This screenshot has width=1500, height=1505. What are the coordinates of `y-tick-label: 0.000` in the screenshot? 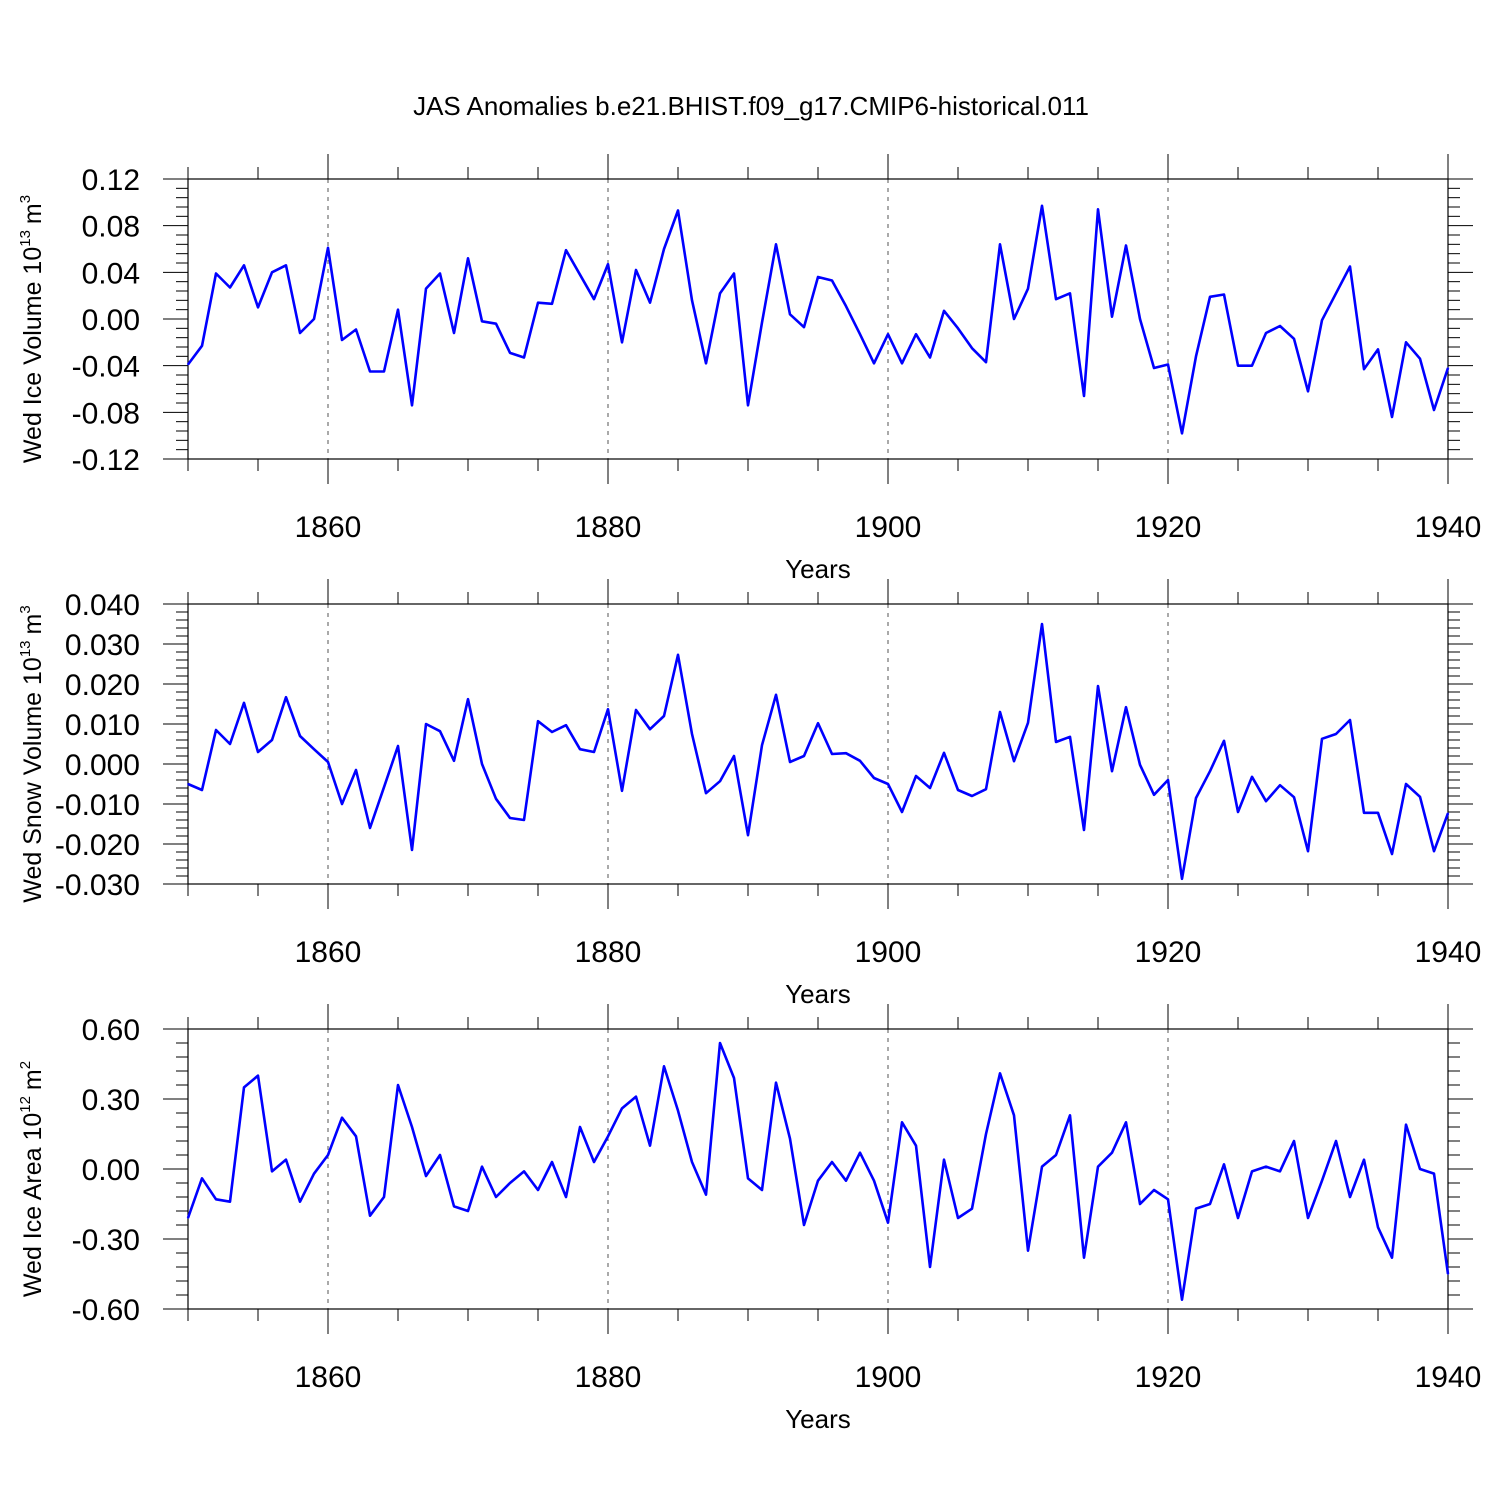 It's located at (102, 765).